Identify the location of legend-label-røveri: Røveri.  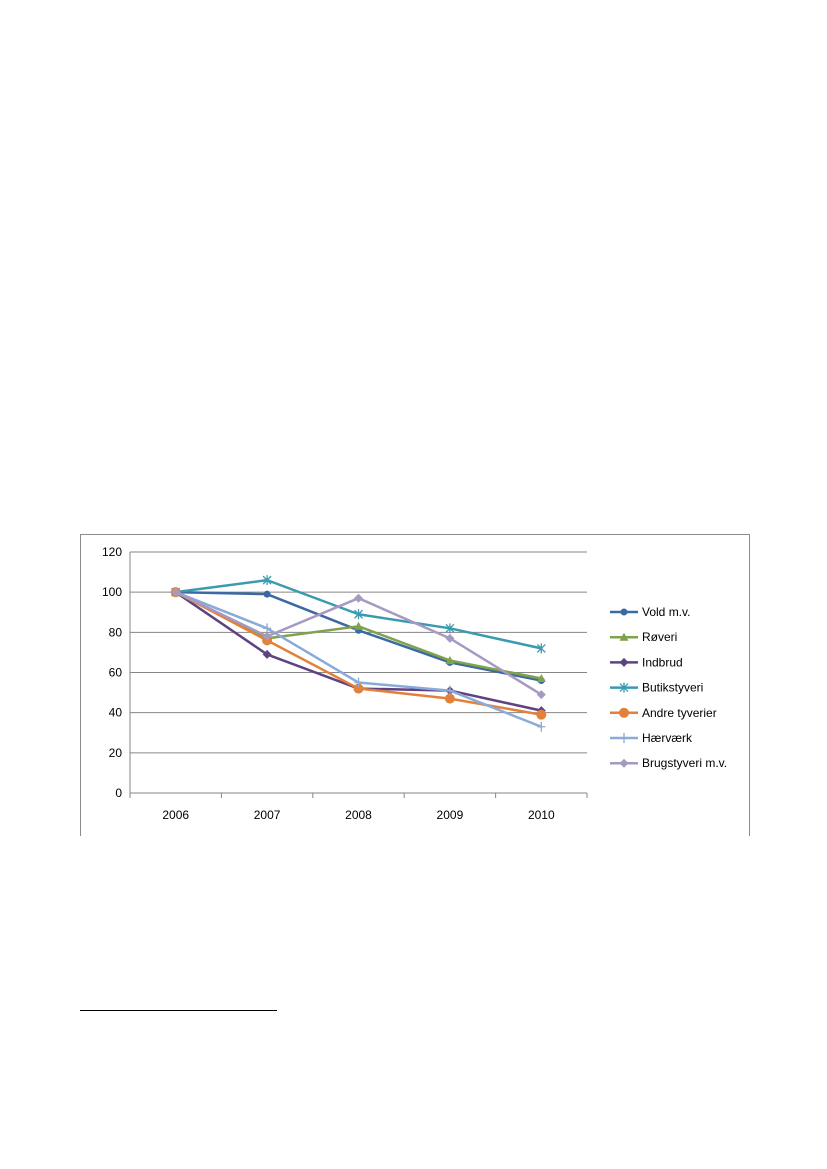
(659, 637).